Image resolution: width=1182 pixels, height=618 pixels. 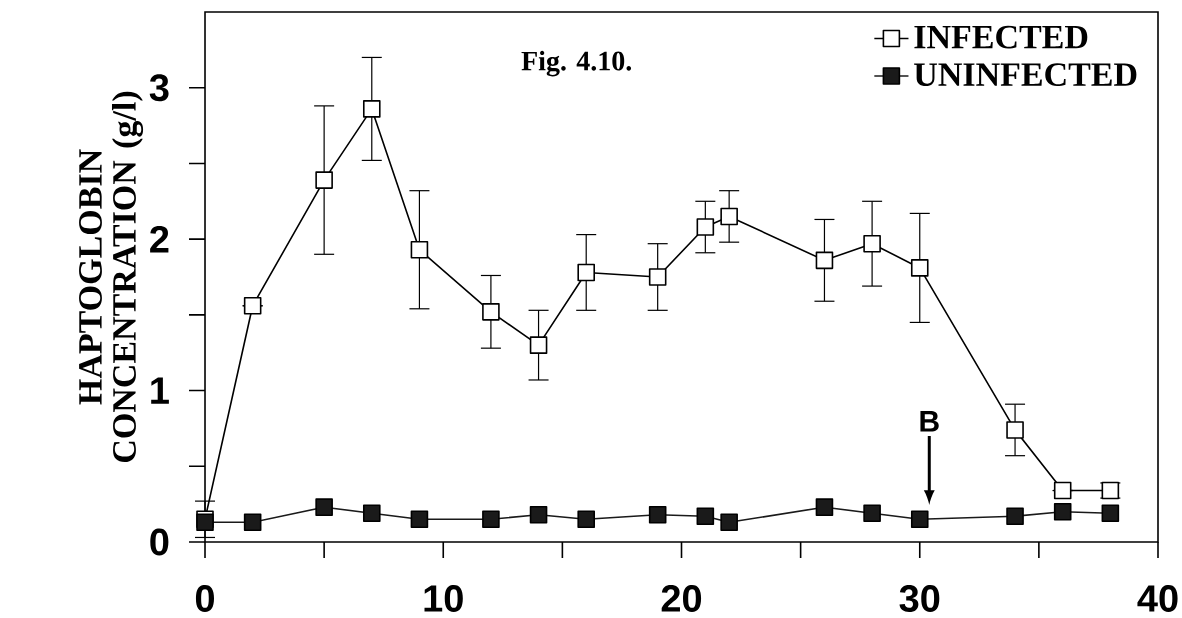 What do you see at coordinates (159, 542) in the screenshot?
I see `y-tick-label: 0` at bounding box center [159, 542].